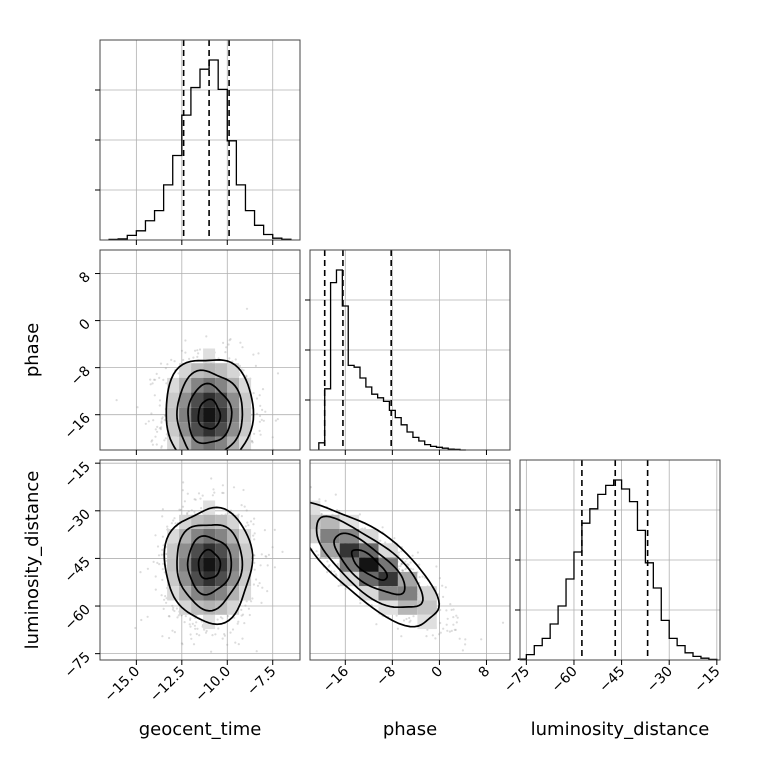 This screenshot has height=760, width=760. Describe the element at coordinates (200, 150) in the screenshot. I see `histogram-outline` at that location.